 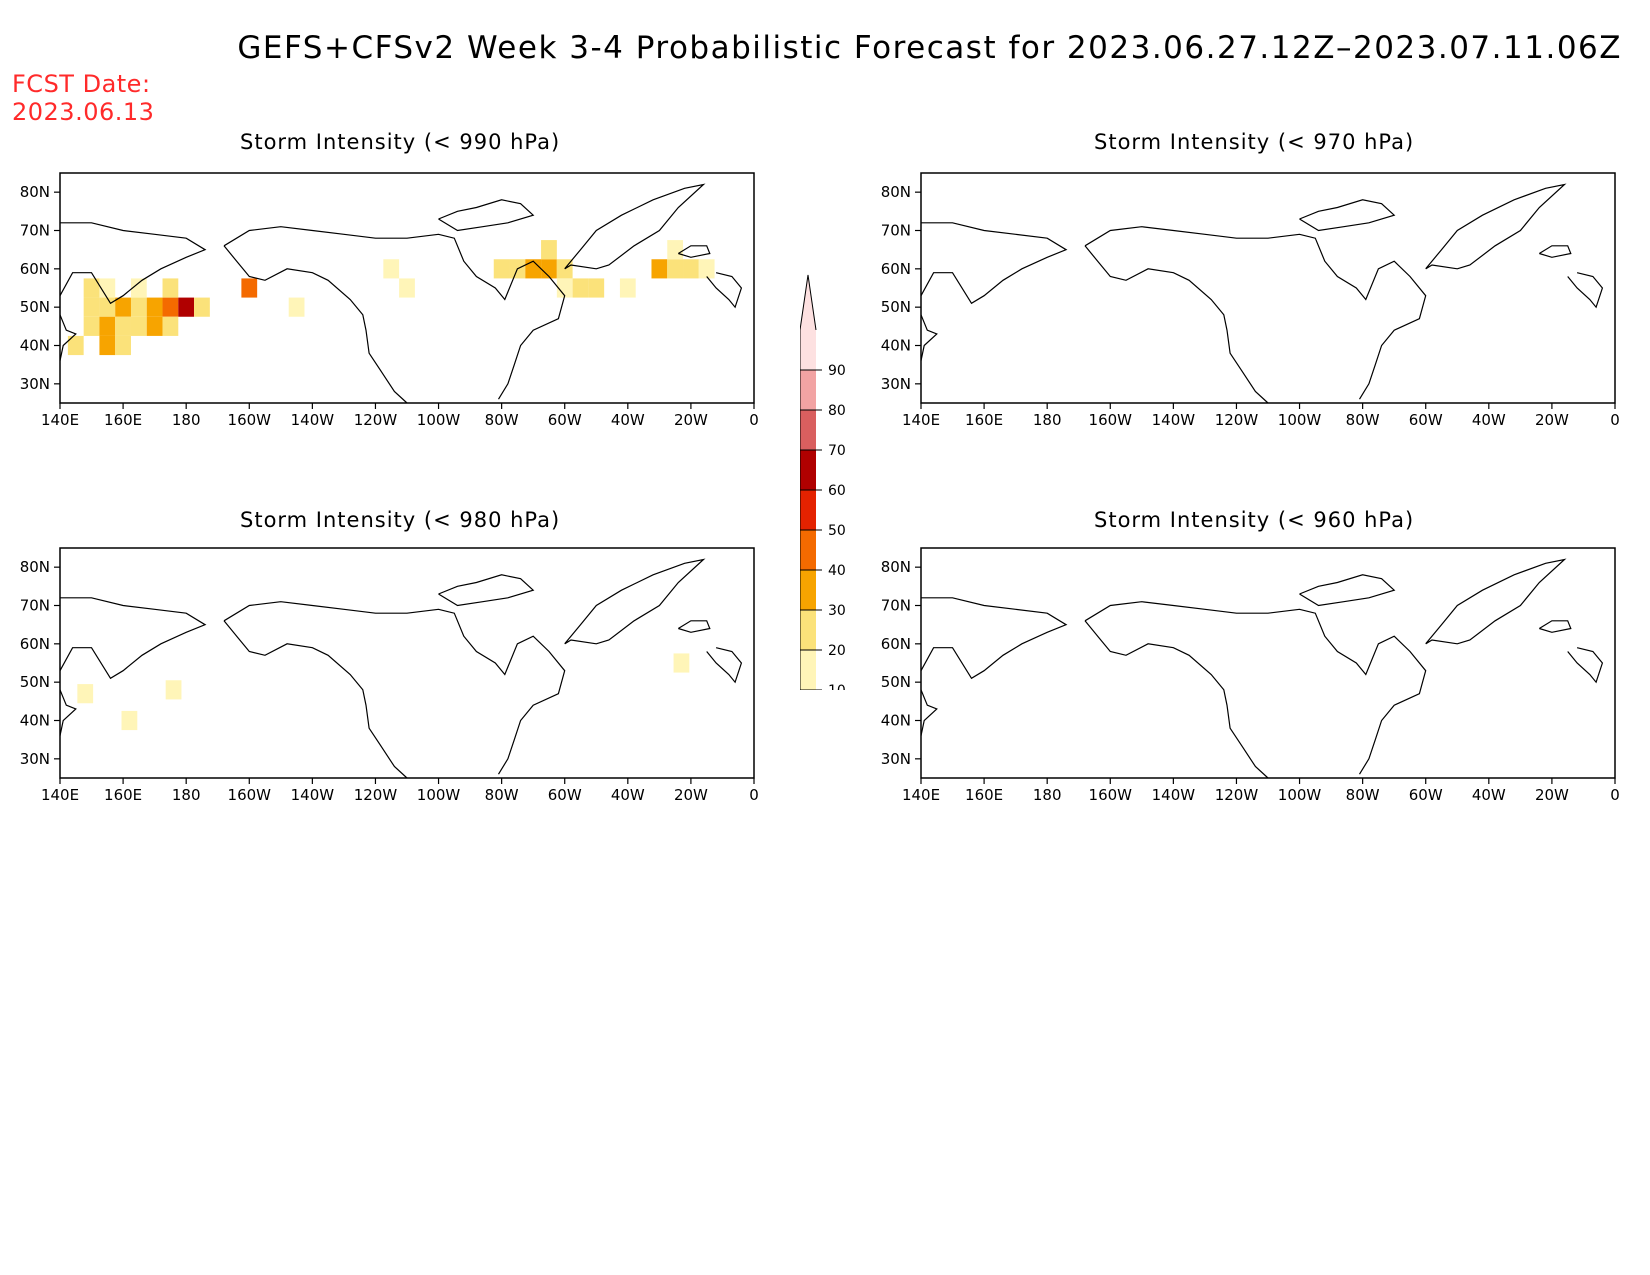 I want to click on colorbar-label: 90, so click(x=837, y=371).